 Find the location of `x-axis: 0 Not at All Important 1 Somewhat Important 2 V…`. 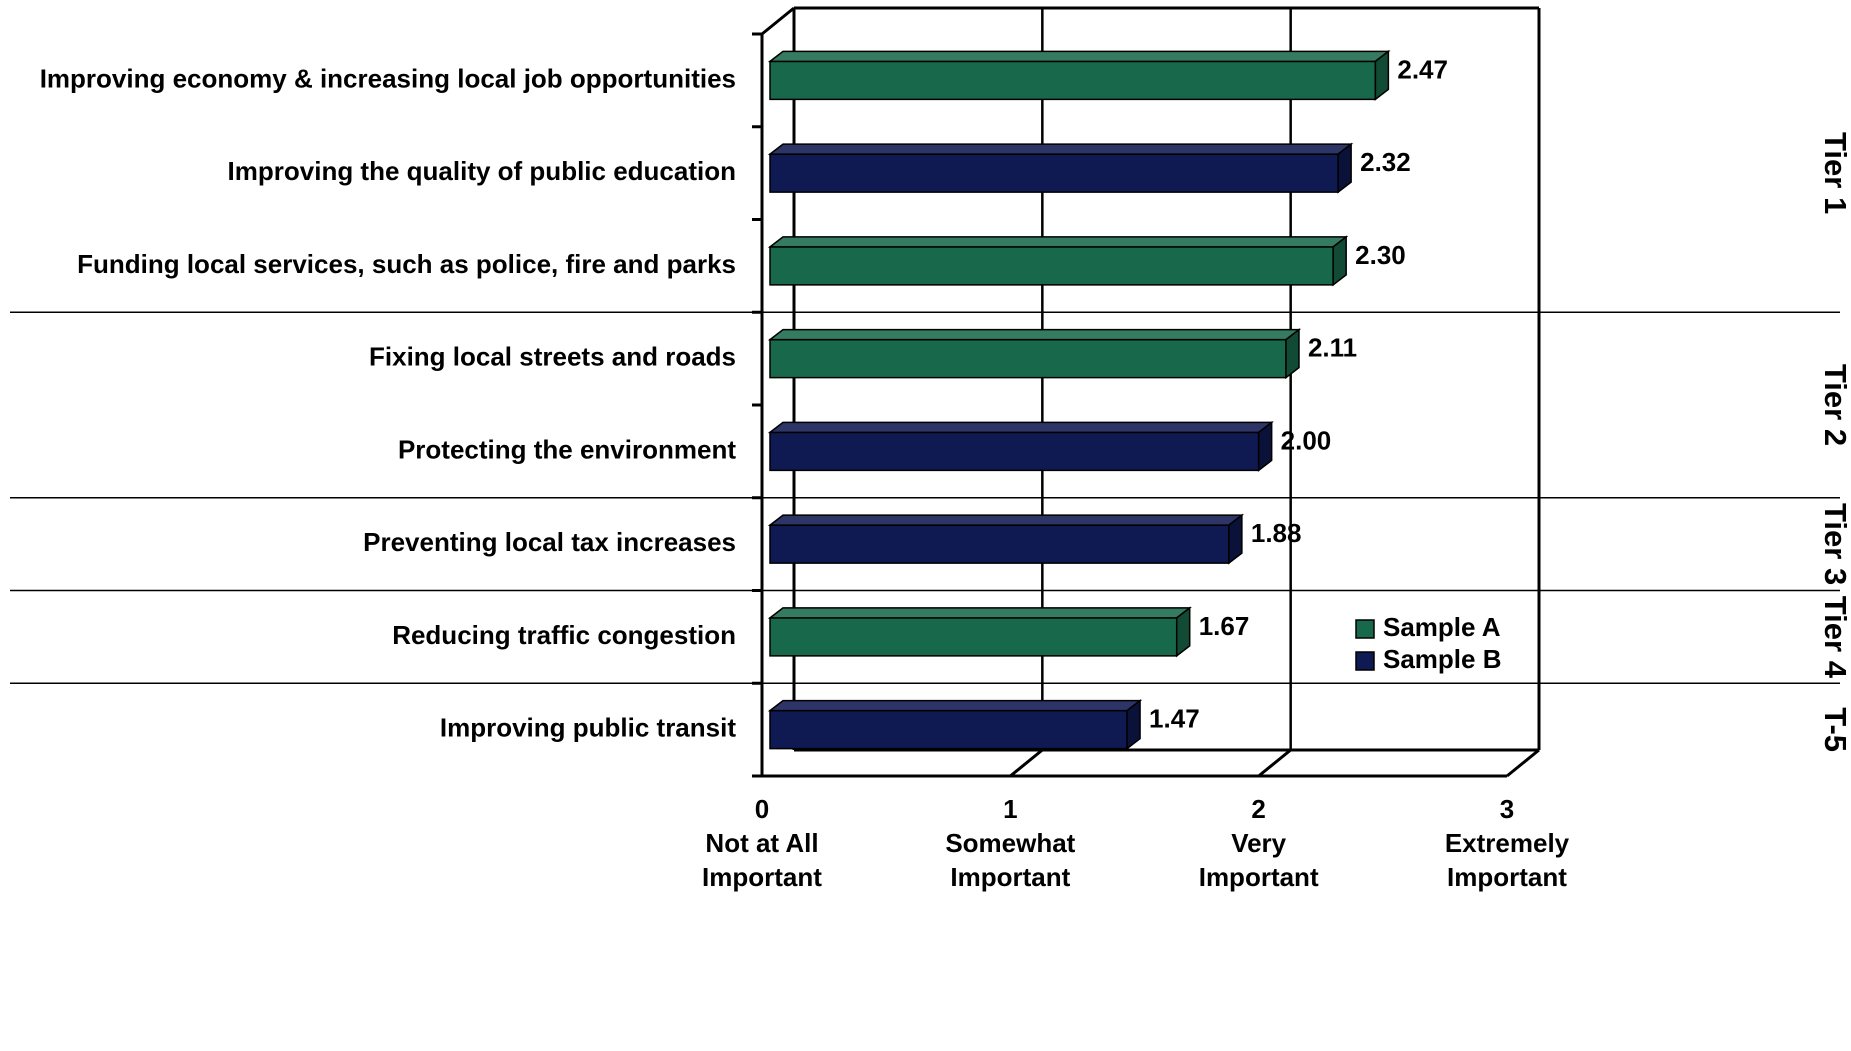

x-axis: 0 Not at All Important 1 Somewhat Important 2 V… is located at coordinates (1136, 843).